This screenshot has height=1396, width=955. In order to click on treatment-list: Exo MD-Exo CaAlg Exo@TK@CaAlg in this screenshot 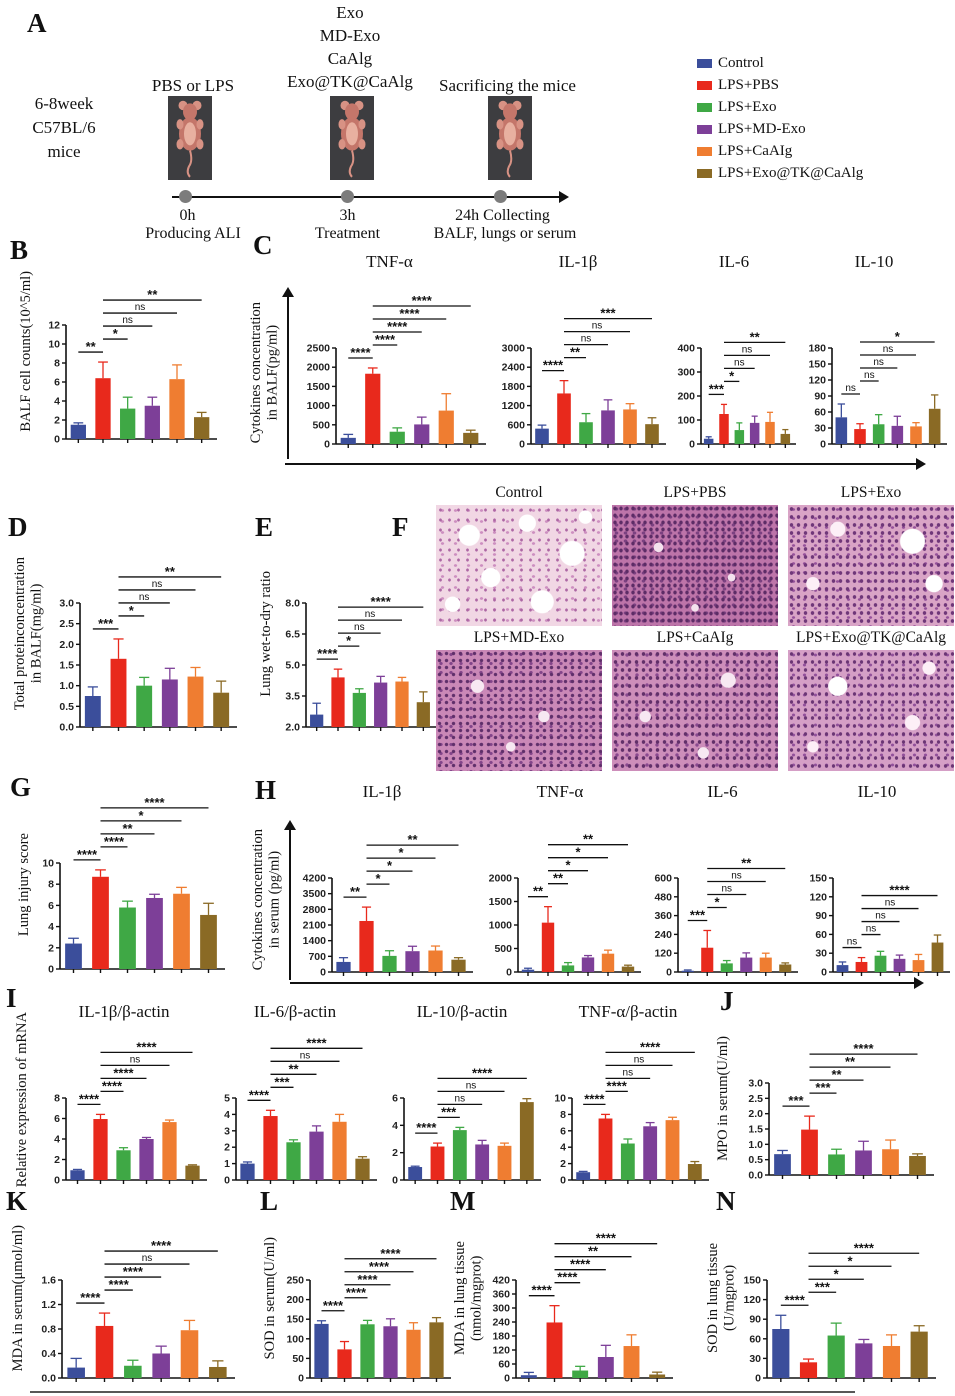, I will do `click(350, 47)`.